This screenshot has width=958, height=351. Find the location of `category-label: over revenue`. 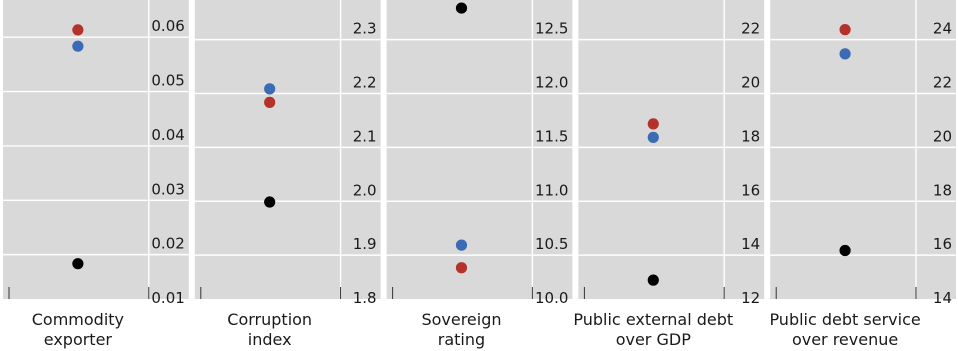

category-label: over revenue is located at coordinates (845, 339).